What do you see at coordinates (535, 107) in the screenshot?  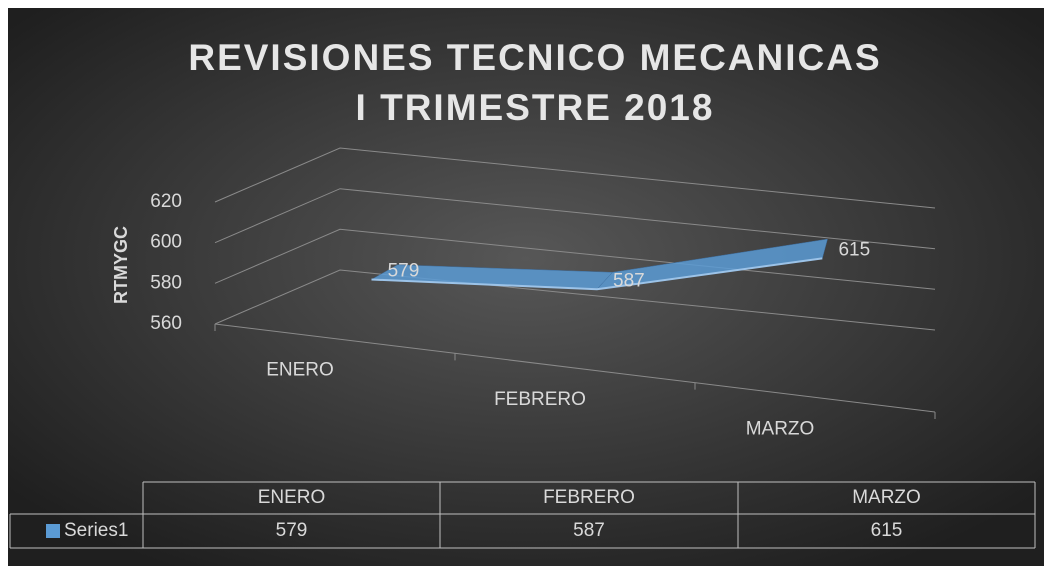 I see `chart-title: I TRIMESTRE 2018` at bounding box center [535, 107].